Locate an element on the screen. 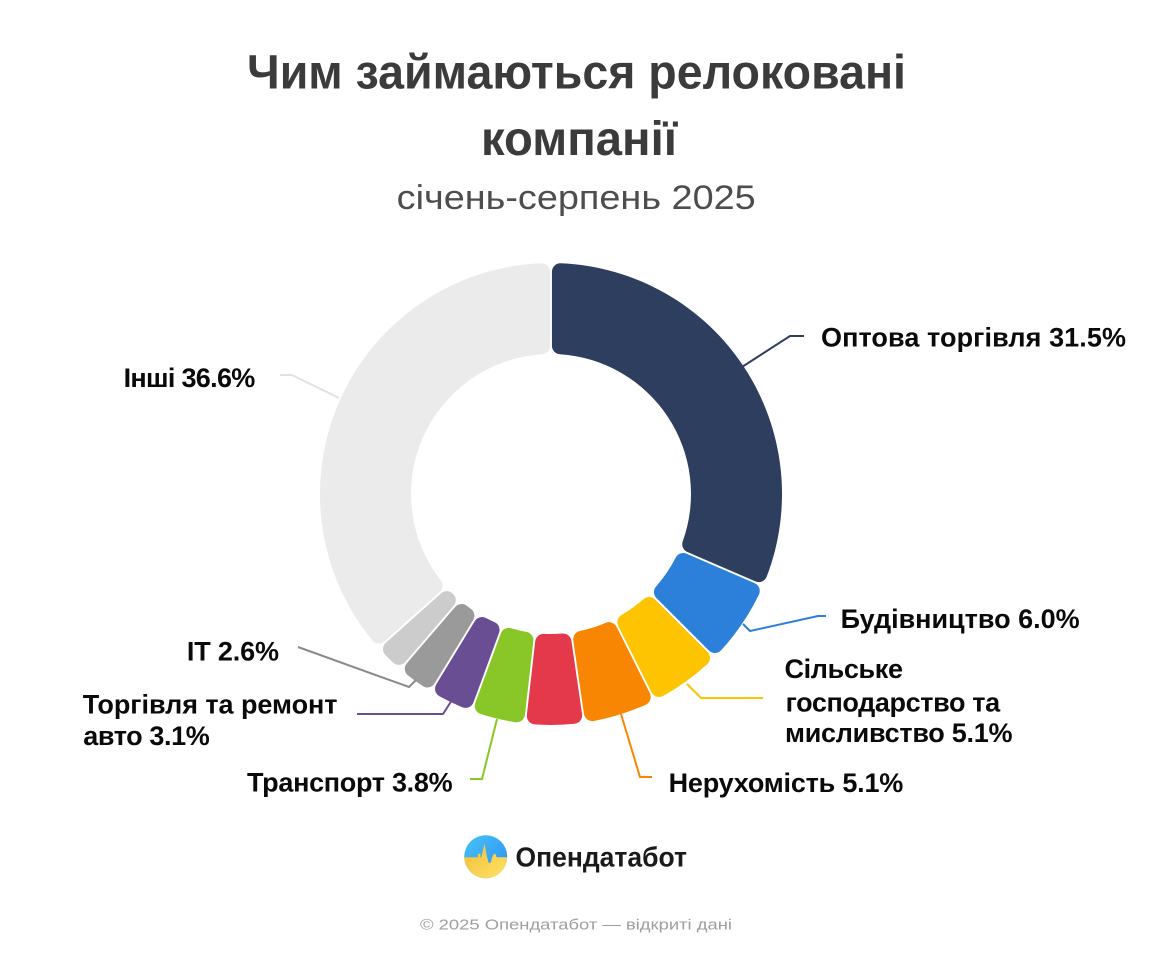 Image resolution: width=1152 pixels, height=960 pixels. svg-text: Транспорт 3.8% is located at coordinates (350, 783).